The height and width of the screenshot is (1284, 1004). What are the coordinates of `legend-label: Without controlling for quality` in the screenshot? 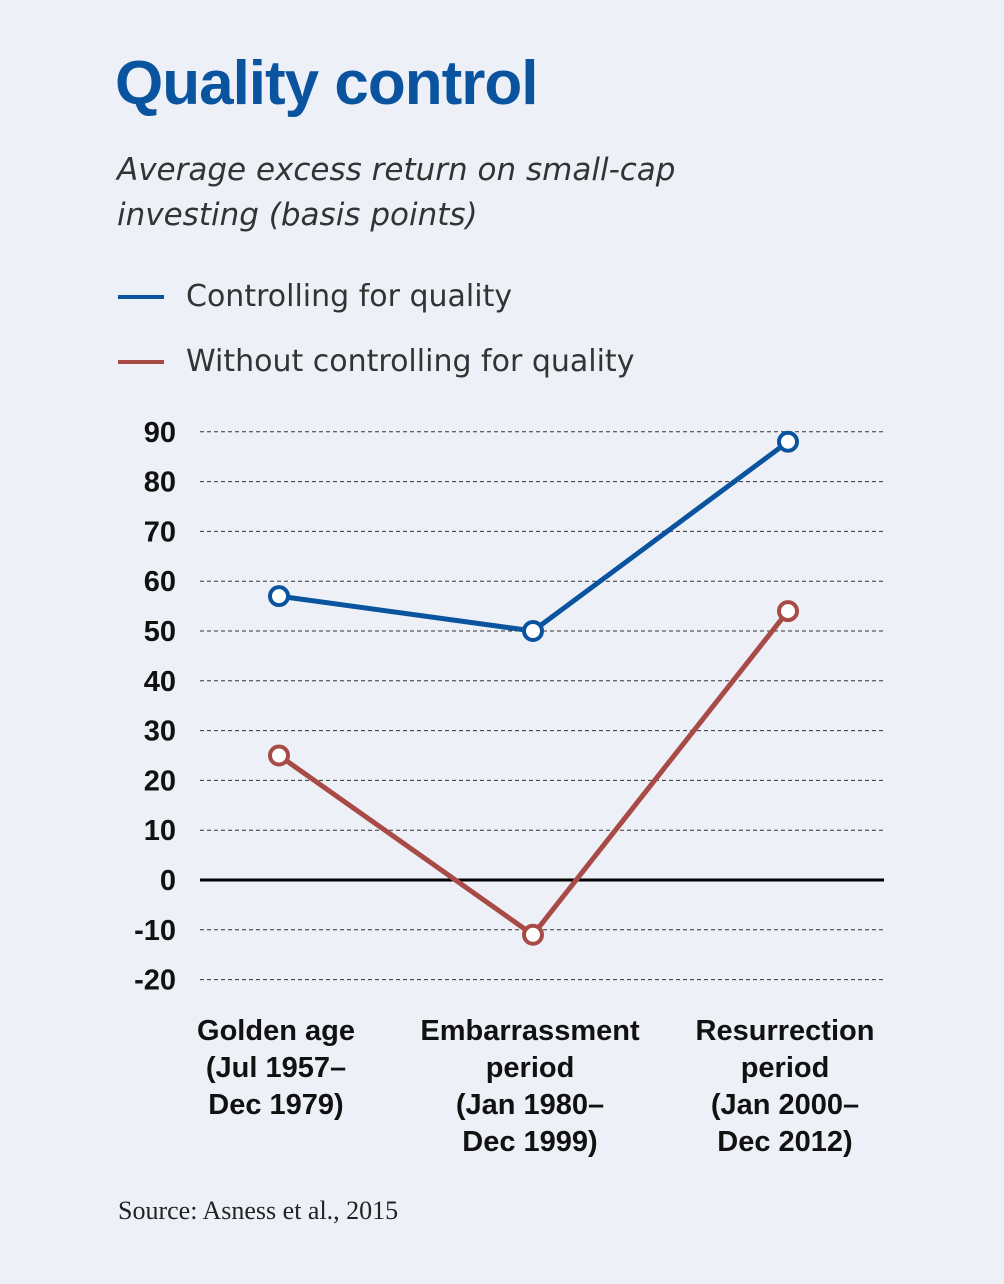 It's located at (410, 361).